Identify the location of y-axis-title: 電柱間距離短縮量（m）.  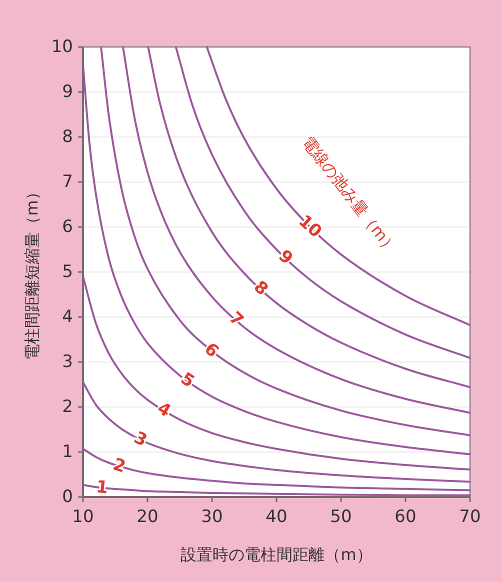
(32, 272).